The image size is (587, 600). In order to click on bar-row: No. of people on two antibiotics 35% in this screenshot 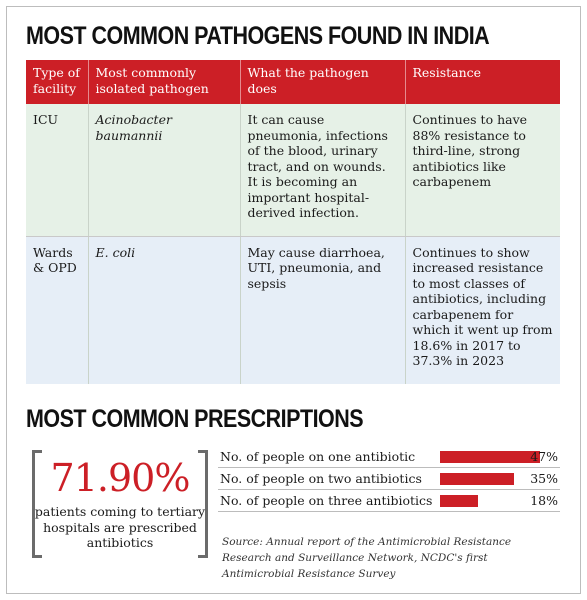, I will do `click(389, 479)`.